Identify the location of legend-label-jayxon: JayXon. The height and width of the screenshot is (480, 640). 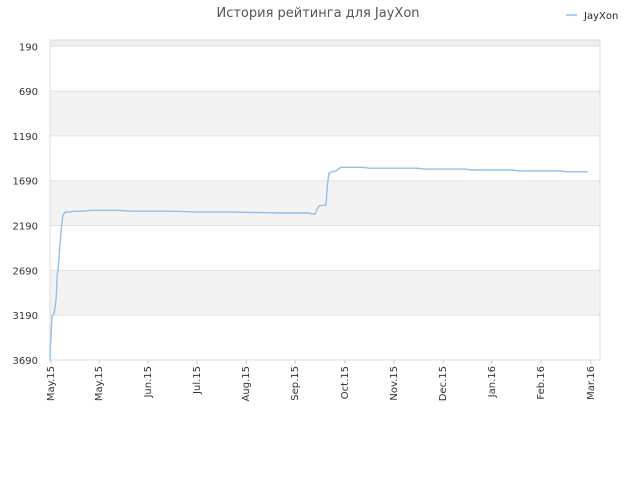
(600, 16).